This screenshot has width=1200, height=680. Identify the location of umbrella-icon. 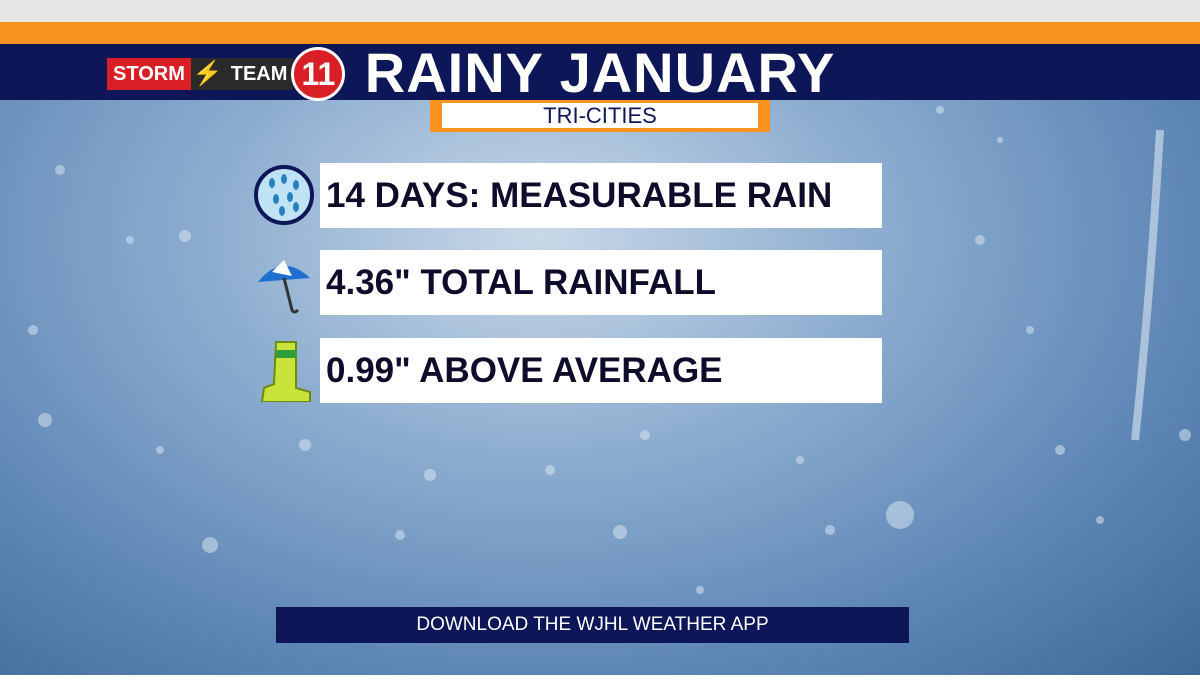
(284, 287).